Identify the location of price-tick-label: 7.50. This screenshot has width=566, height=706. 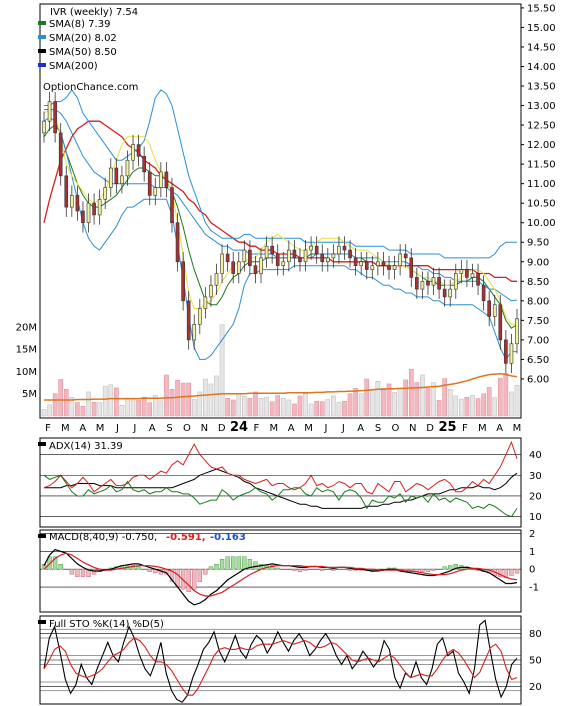
(538, 321).